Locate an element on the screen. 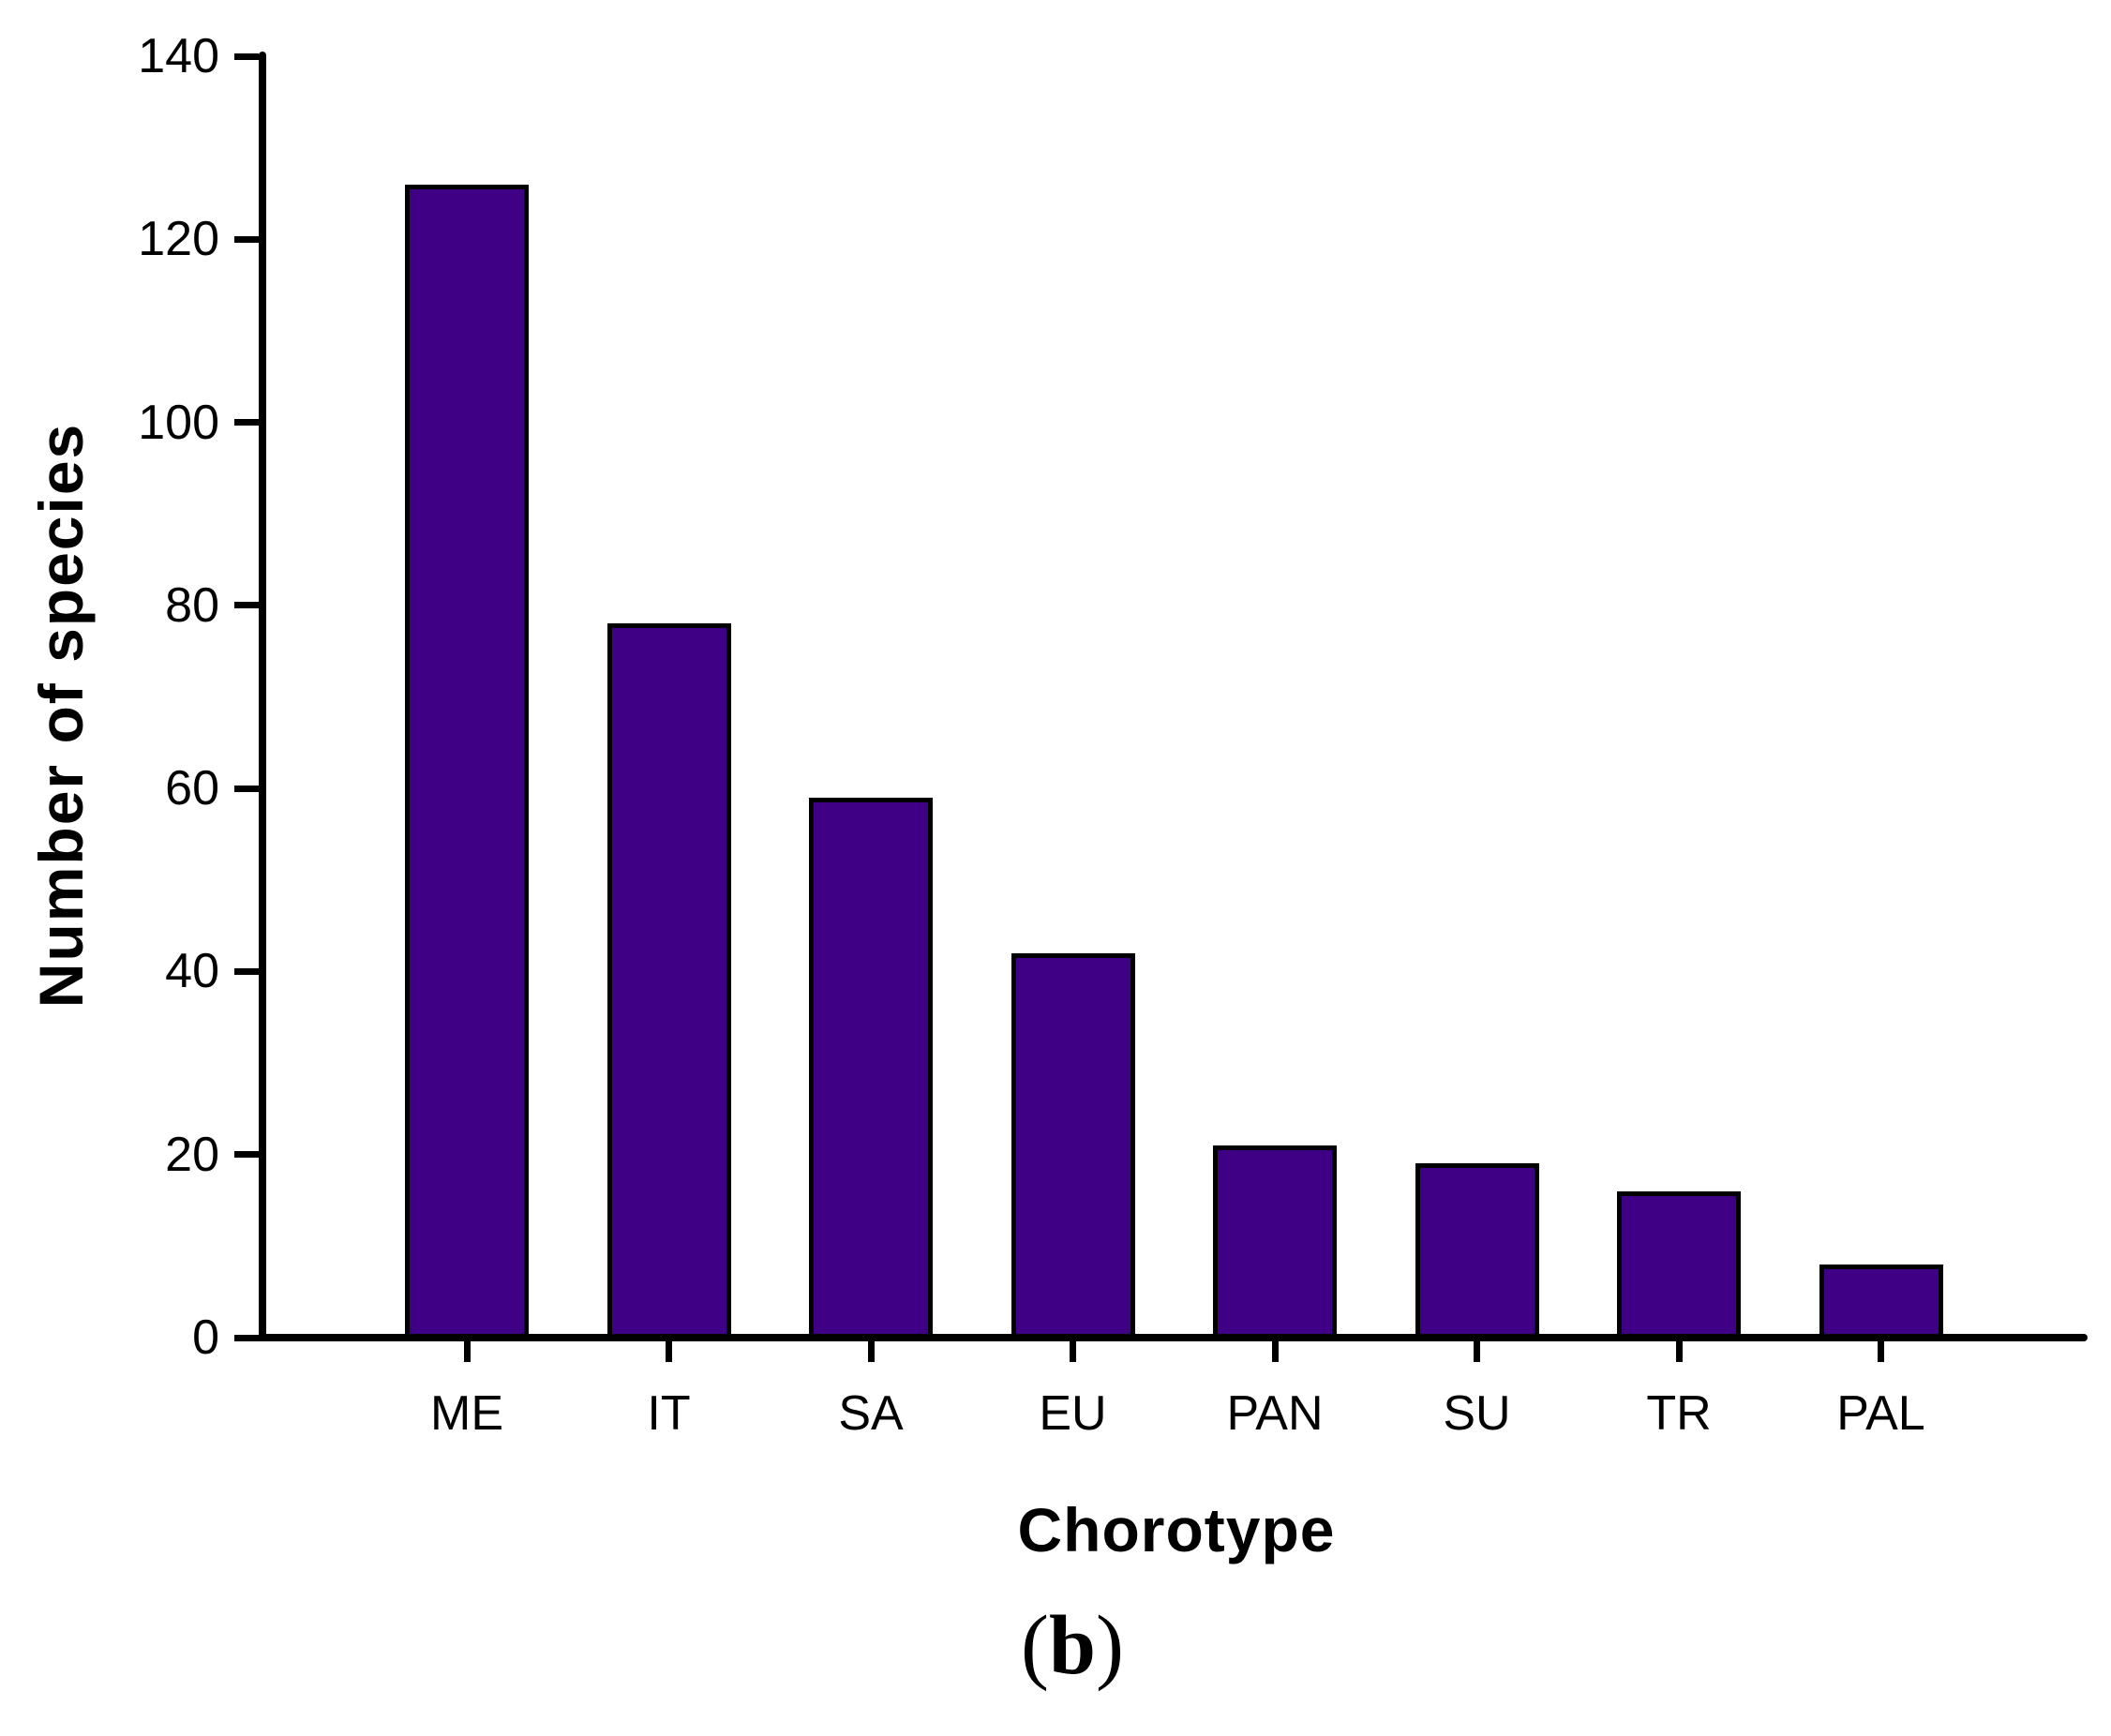 Image resolution: width=2111 pixels, height=1736 pixels. y-axis-tick-label-0: 0 is located at coordinates (205, 1338).